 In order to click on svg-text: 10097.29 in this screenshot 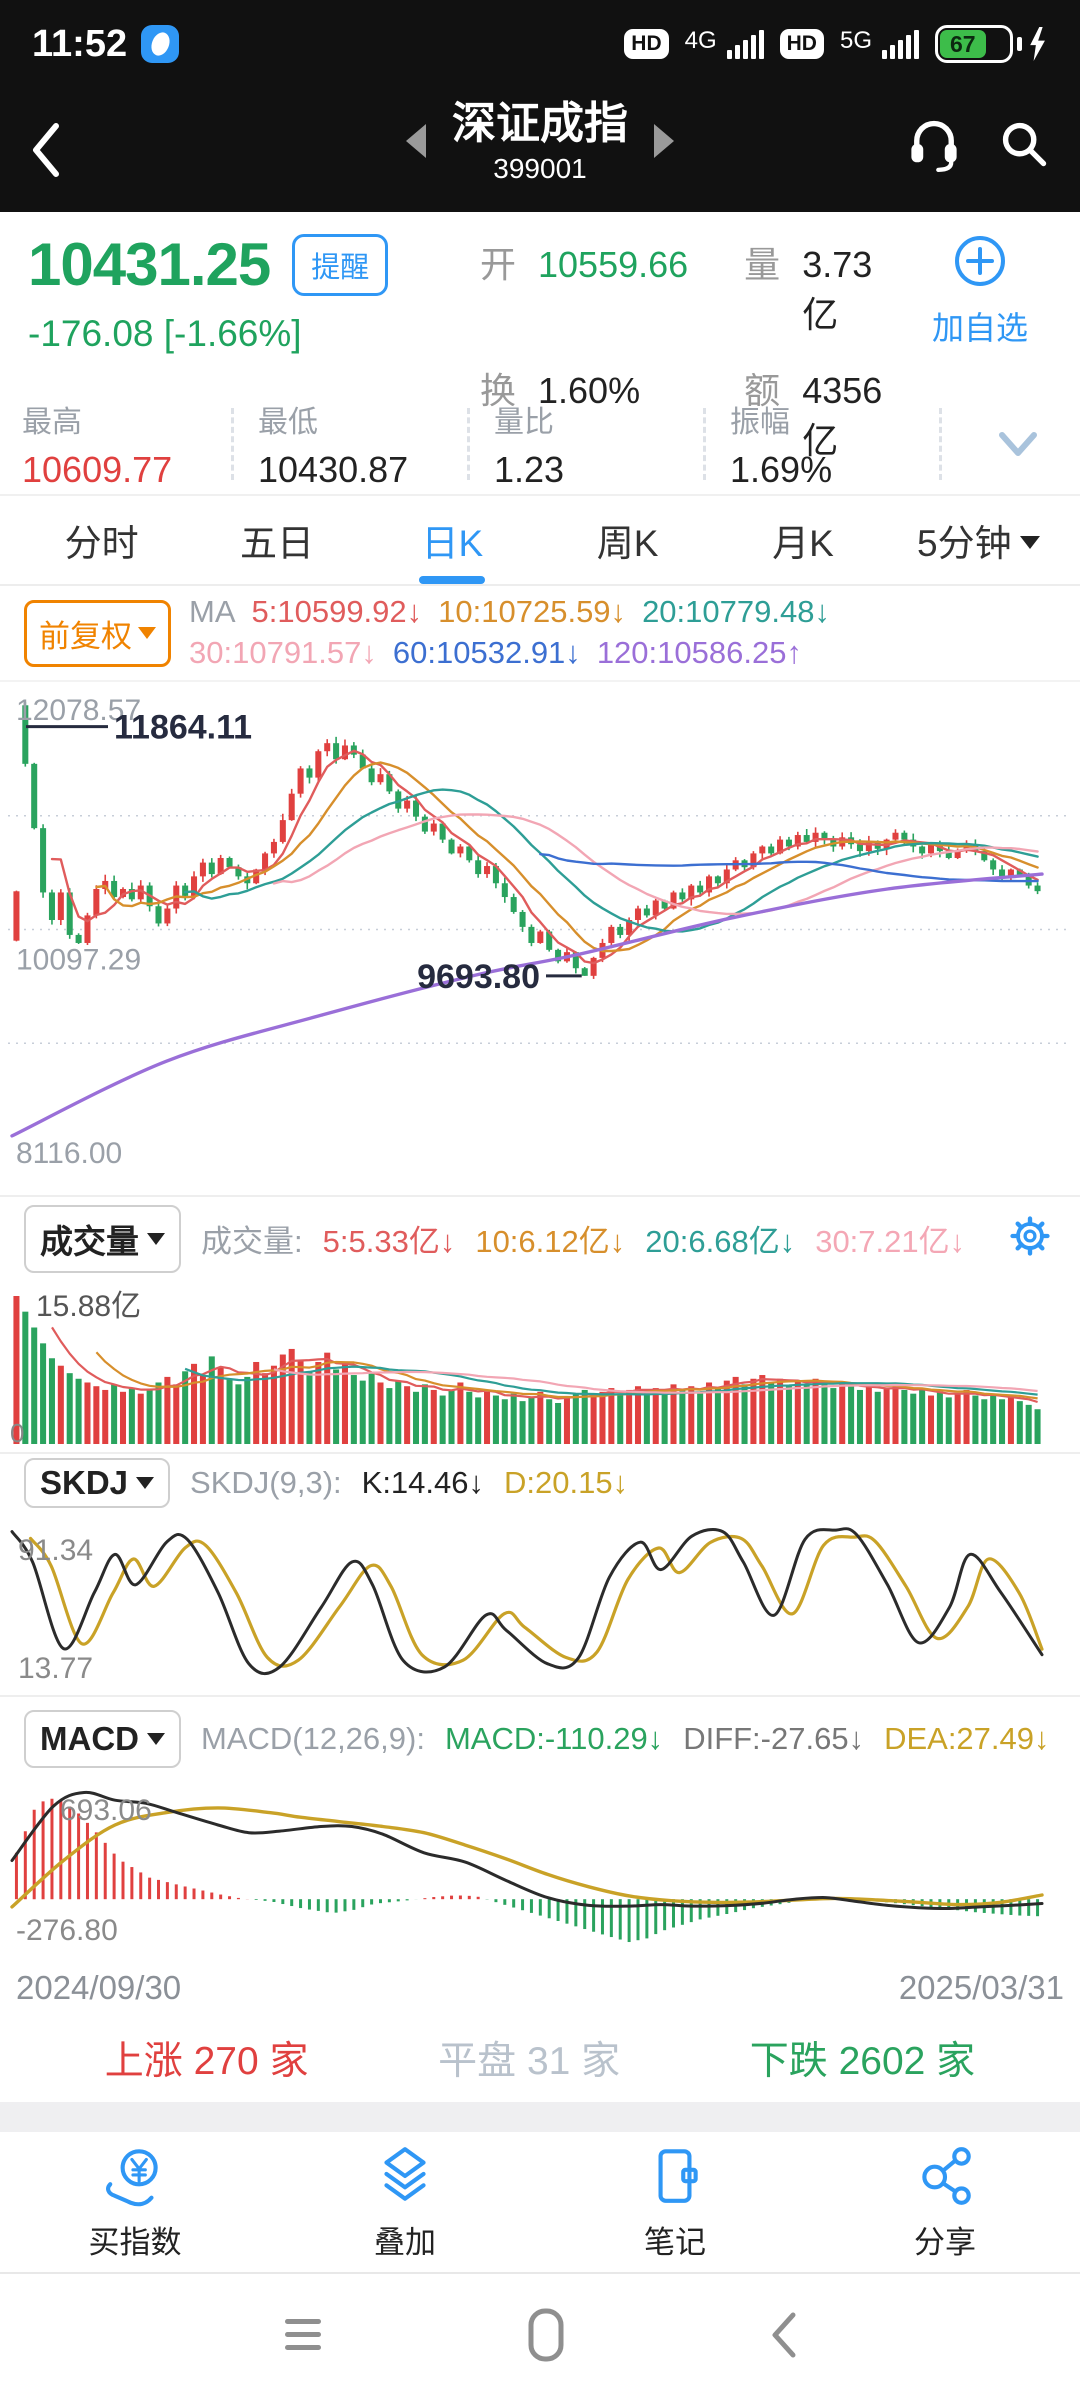, I will do `click(78, 960)`.